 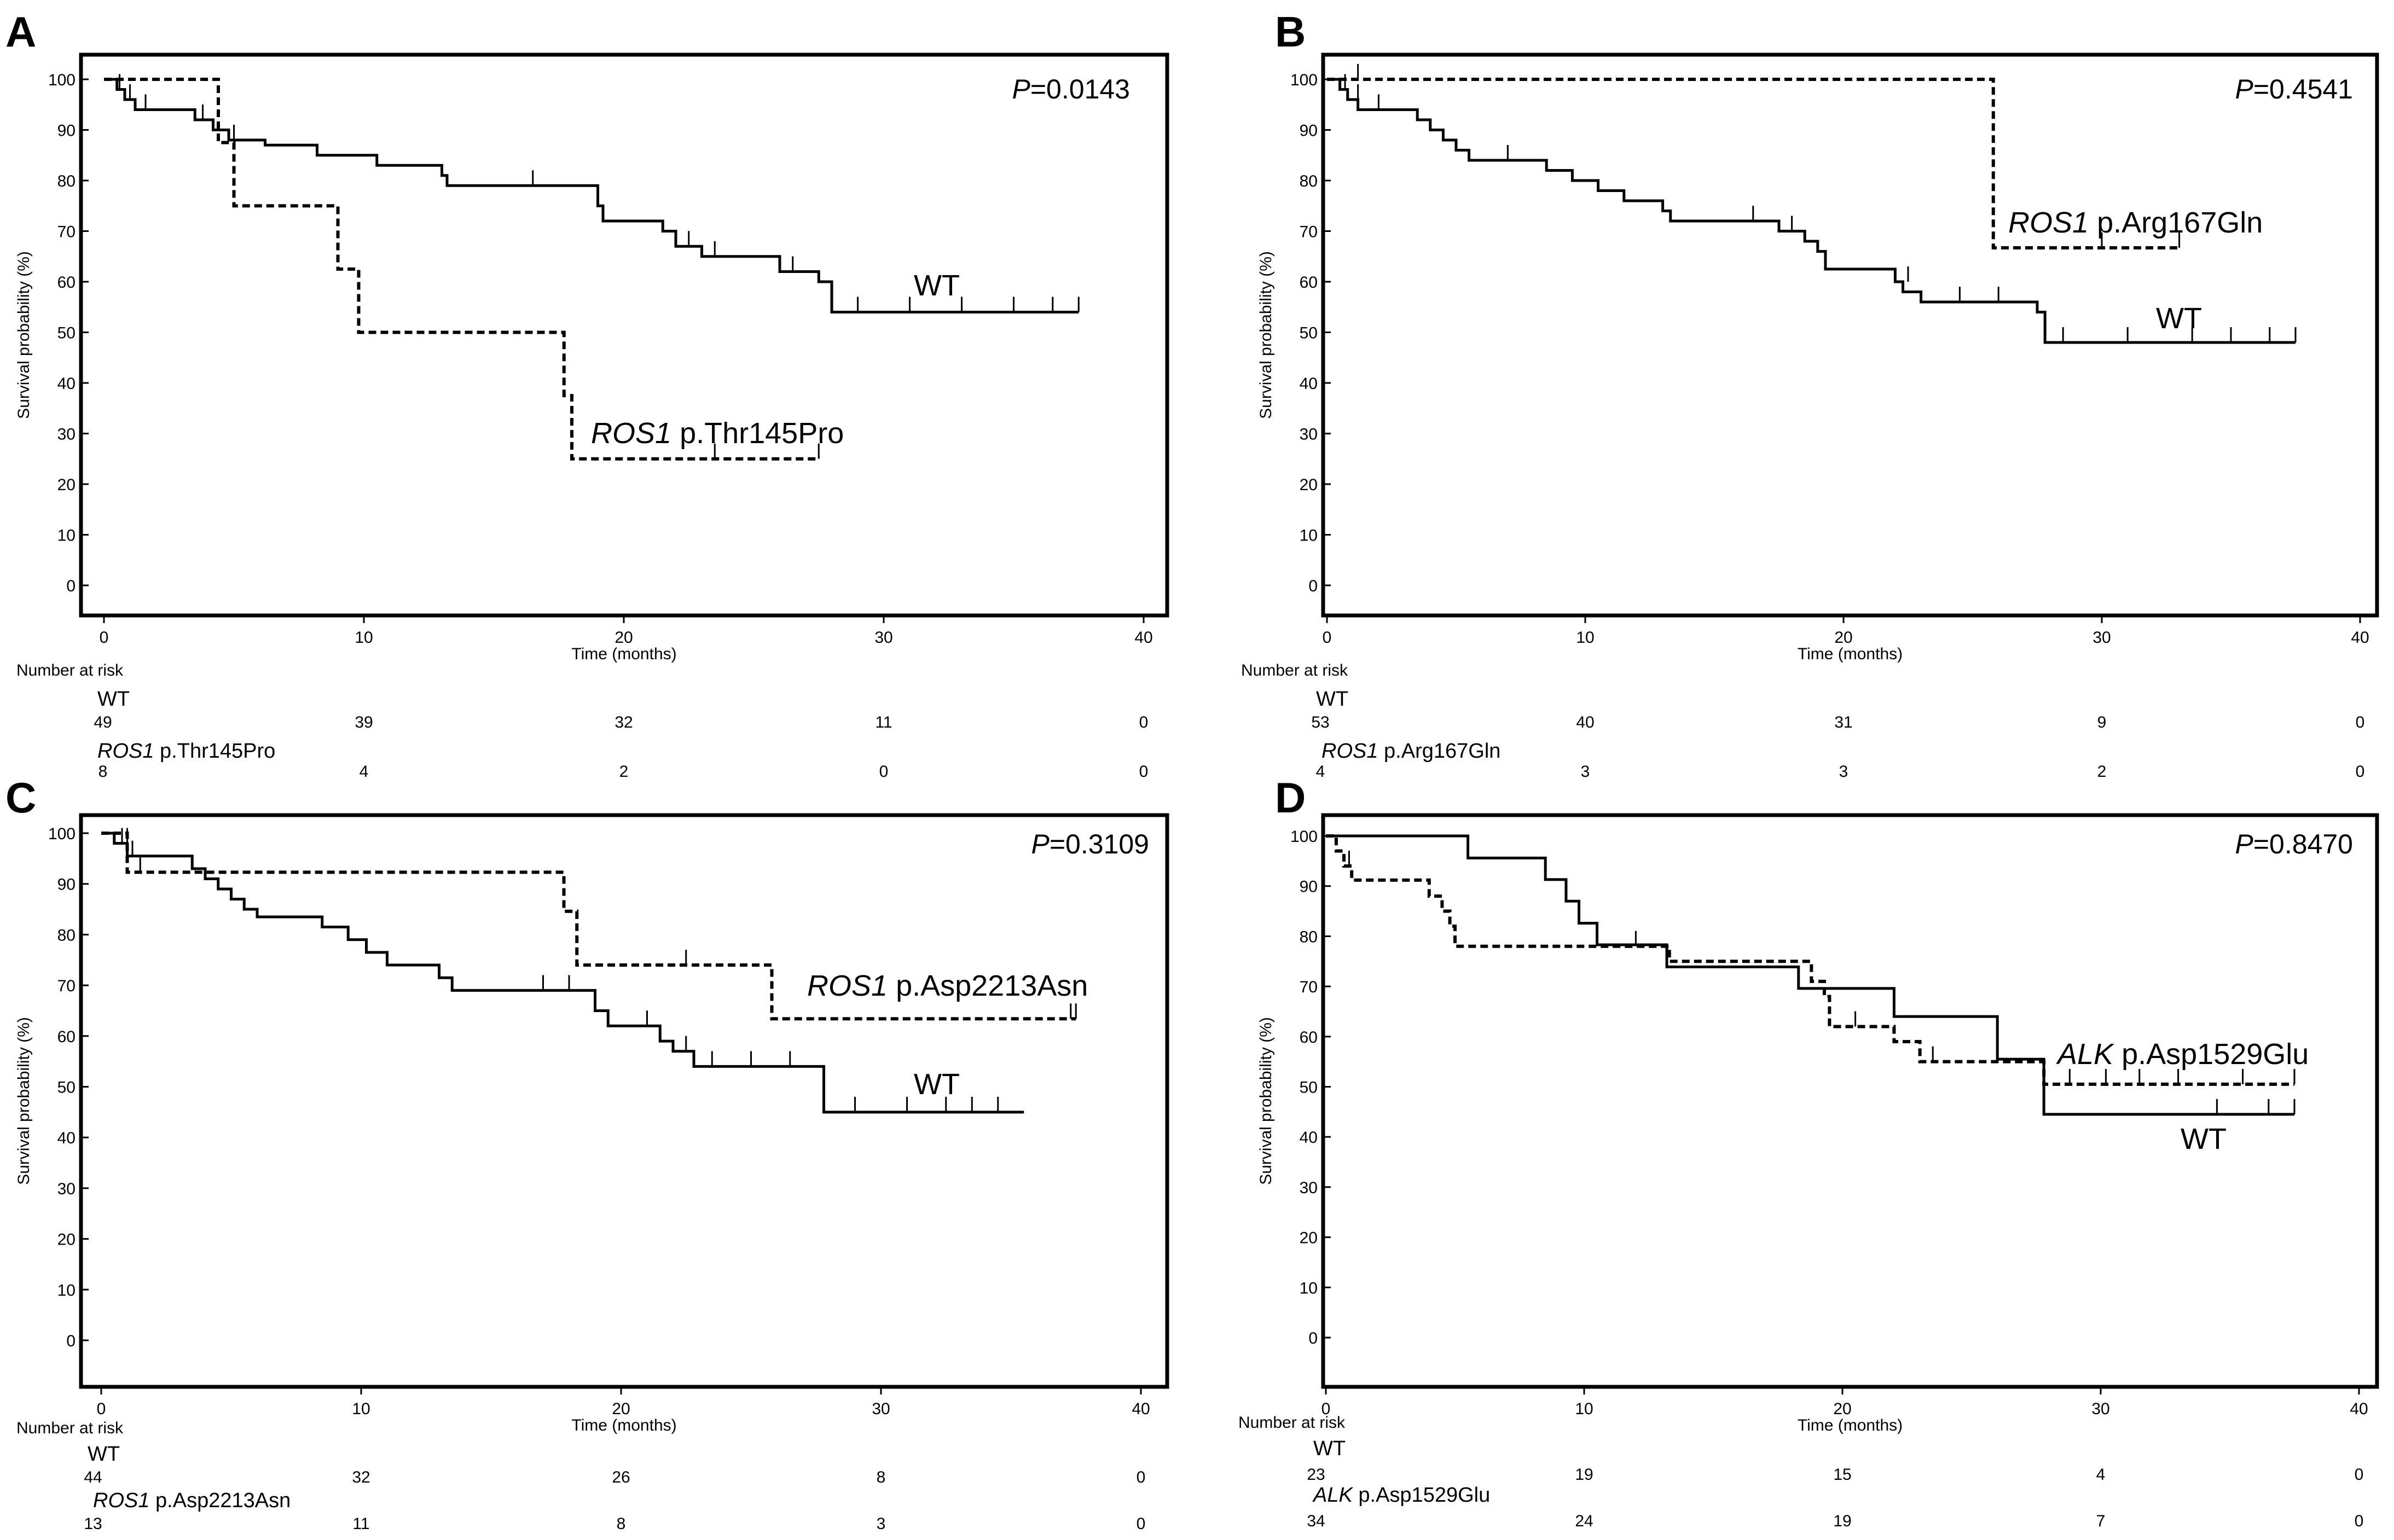 I want to click on p-value: P=0.0143, so click(x=1071, y=89).